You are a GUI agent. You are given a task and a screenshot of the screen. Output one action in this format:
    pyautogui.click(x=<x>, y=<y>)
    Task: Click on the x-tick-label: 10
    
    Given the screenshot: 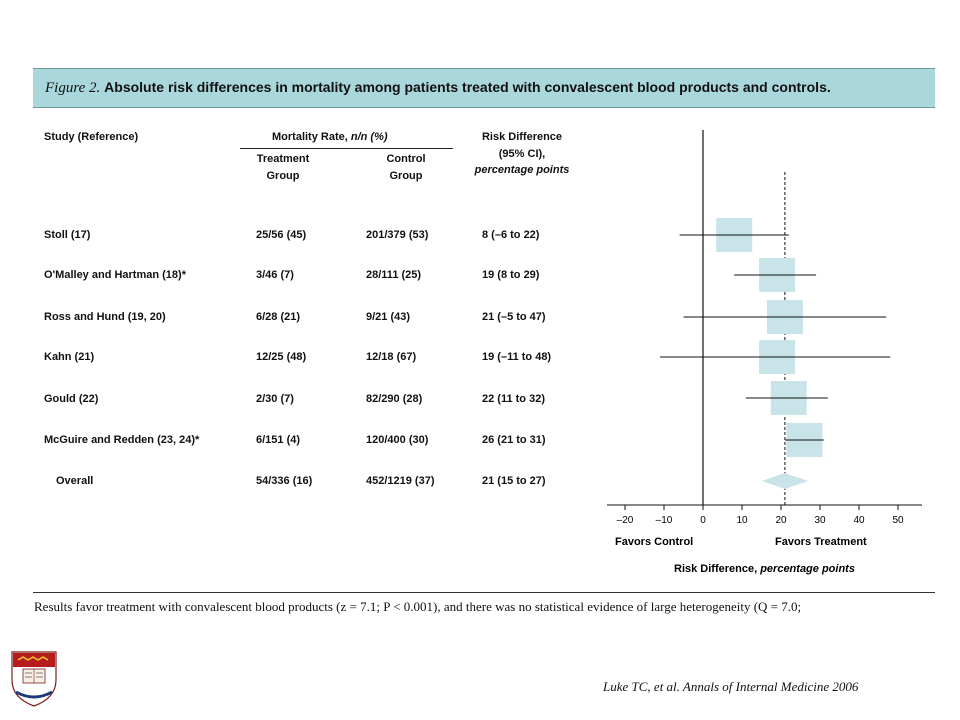 What is the action you would take?
    pyautogui.click(x=742, y=520)
    